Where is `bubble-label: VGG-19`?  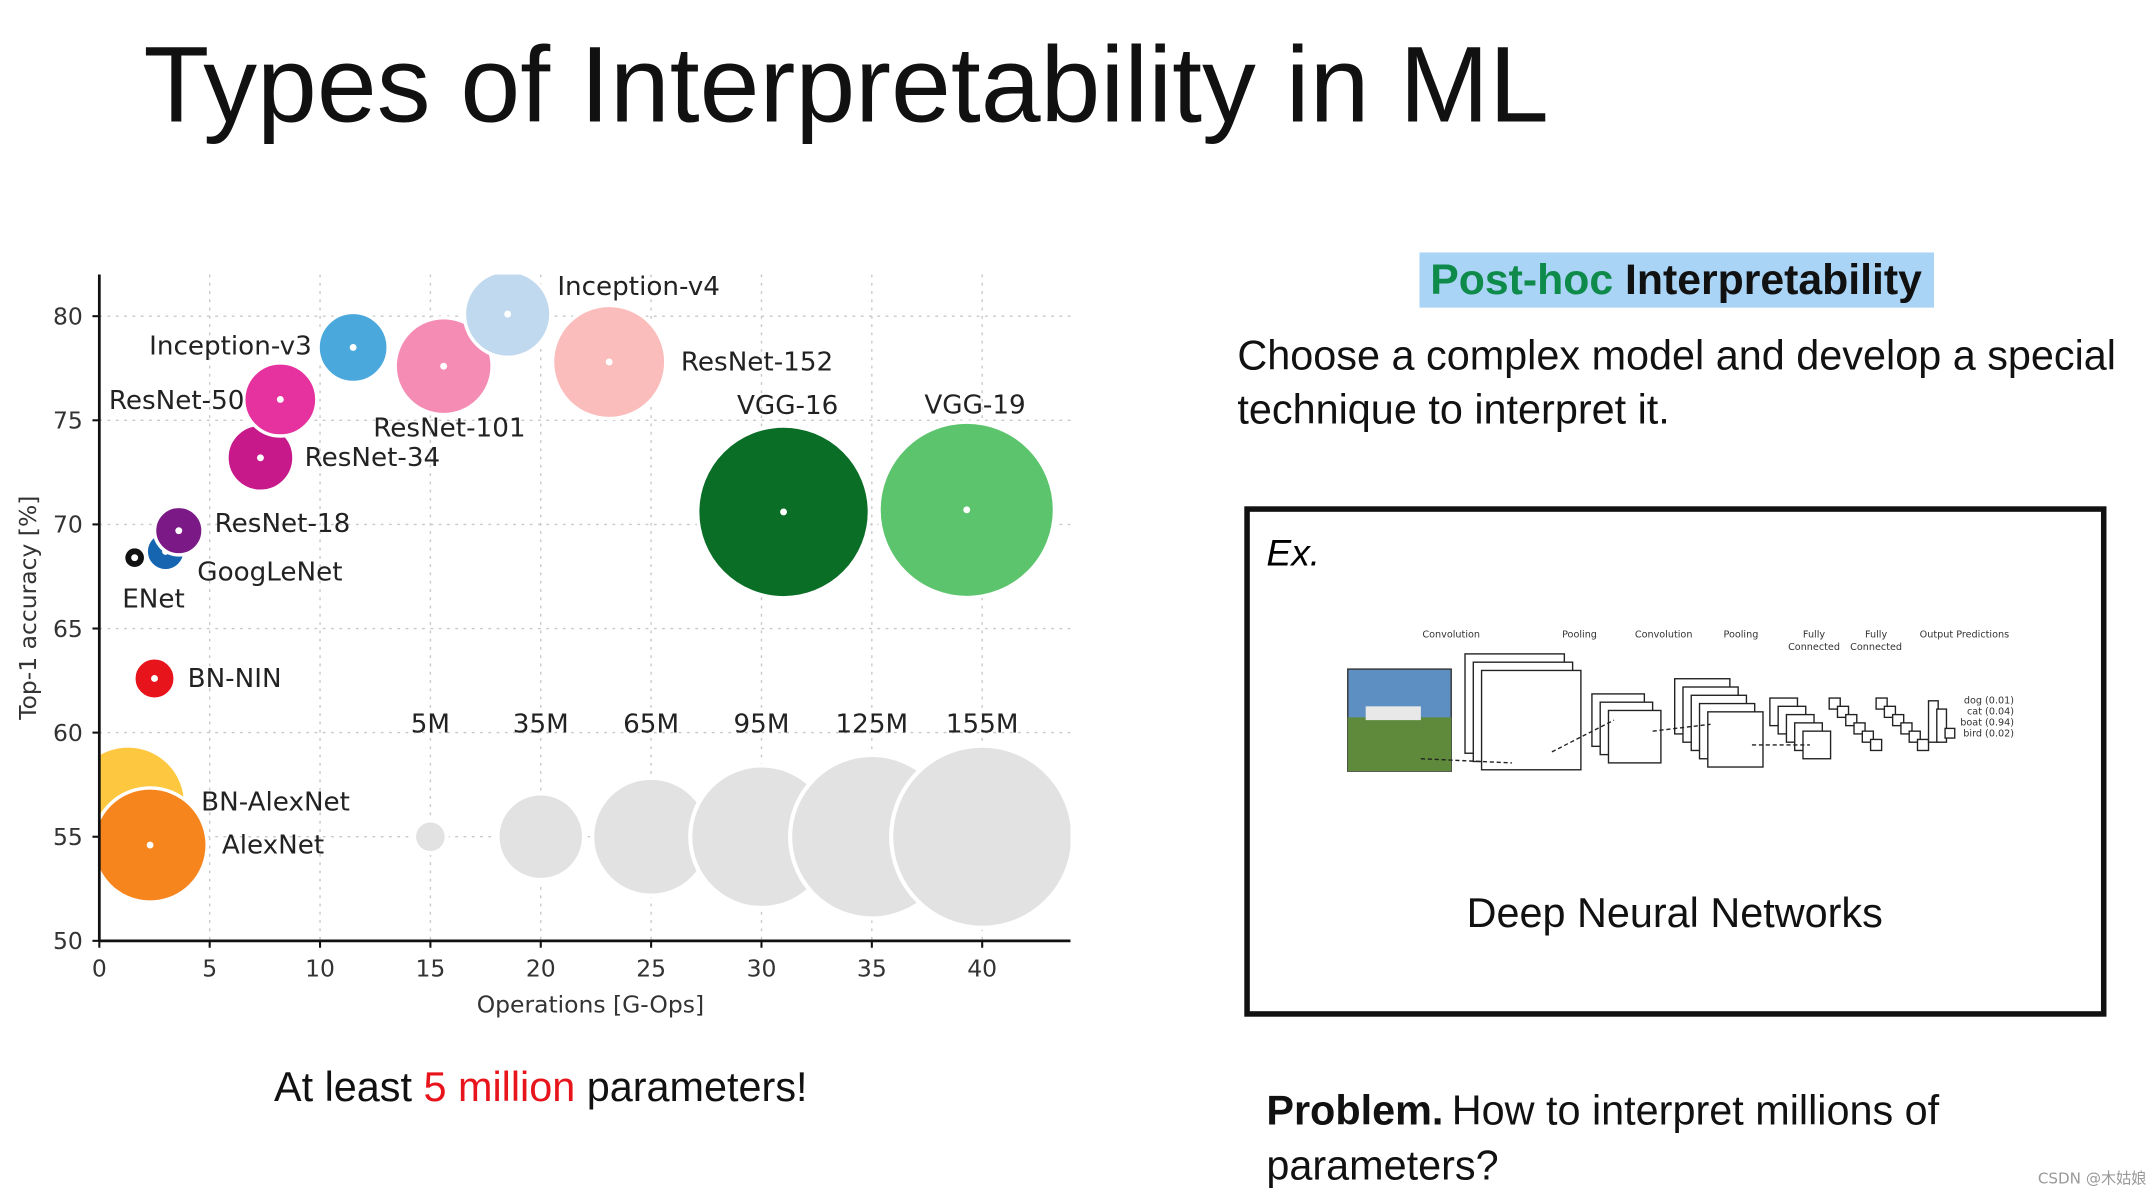
bubble-label: VGG-19 is located at coordinates (974, 405).